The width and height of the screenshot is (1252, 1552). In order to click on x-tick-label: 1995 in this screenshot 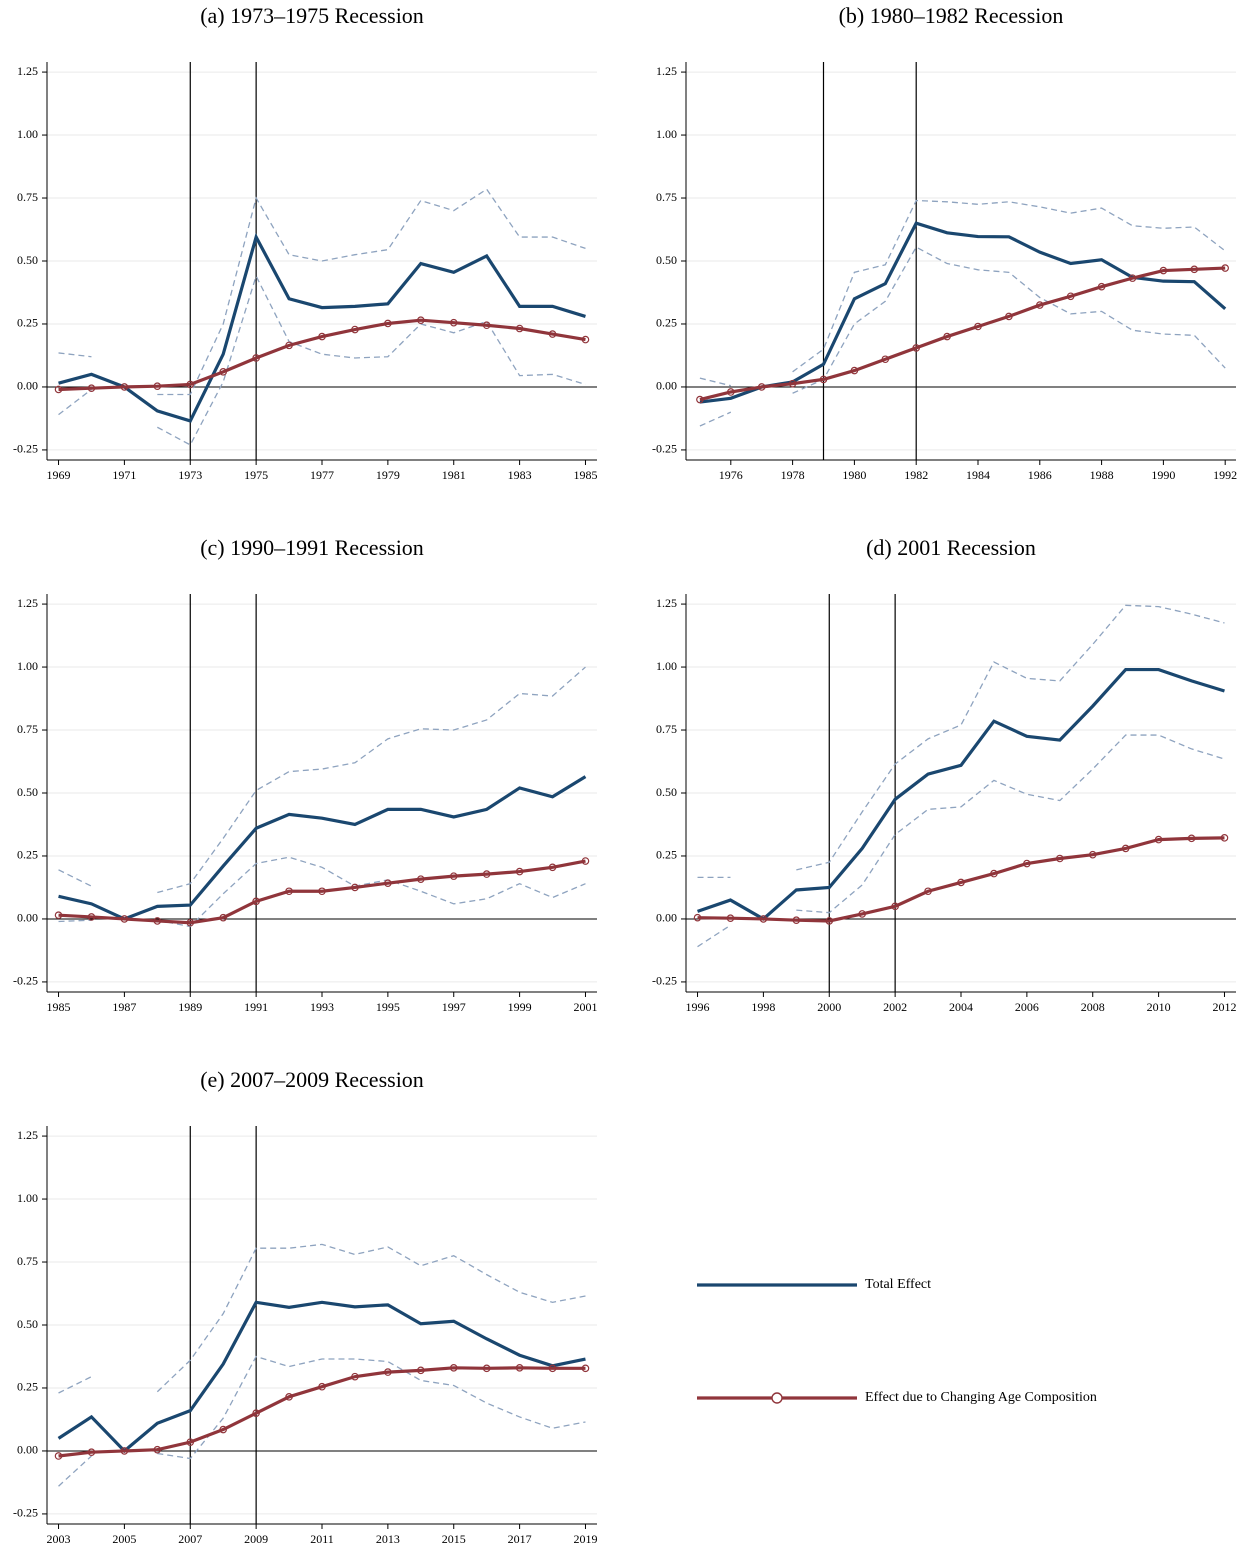, I will do `click(388, 1007)`.